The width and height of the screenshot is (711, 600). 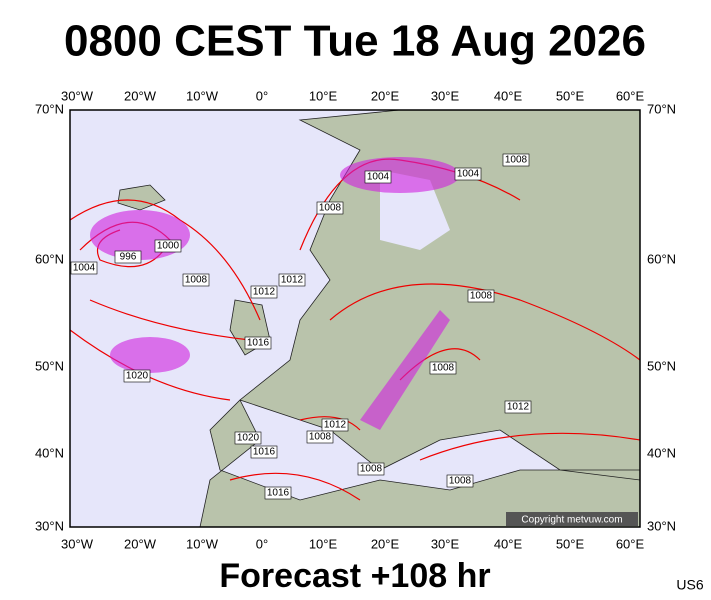 I want to click on isobar-label: 1000, so click(x=168, y=246).